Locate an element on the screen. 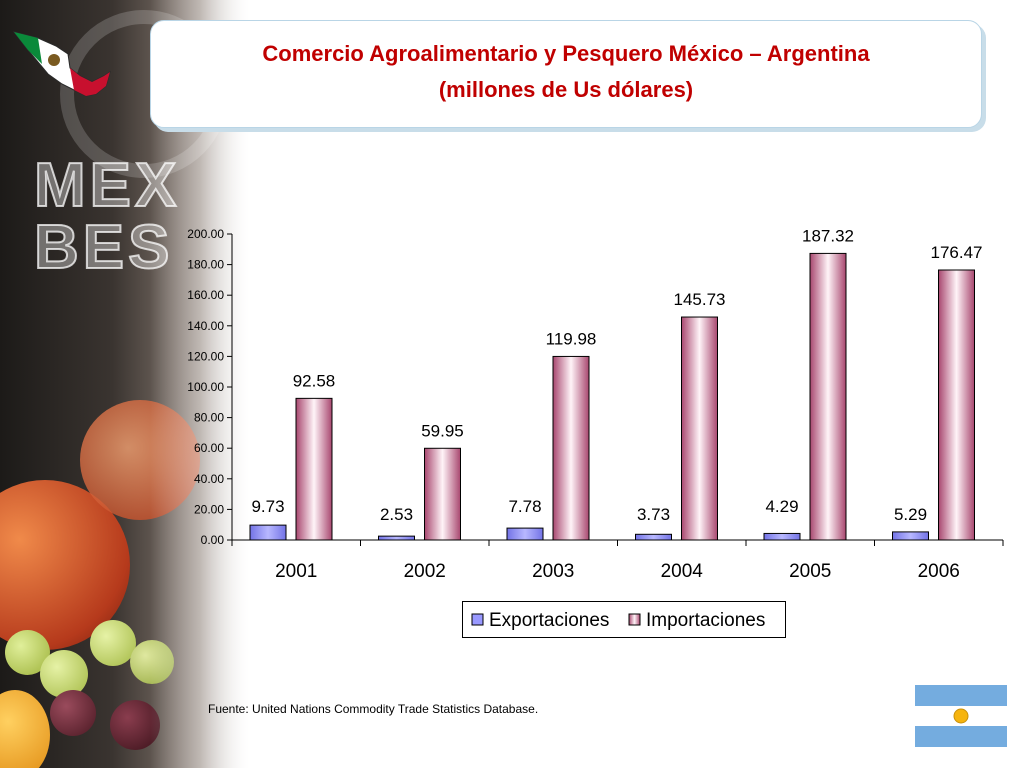 This screenshot has width=1024, height=768. data-label-exportaciones: 9.73 is located at coordinates (267, 506).